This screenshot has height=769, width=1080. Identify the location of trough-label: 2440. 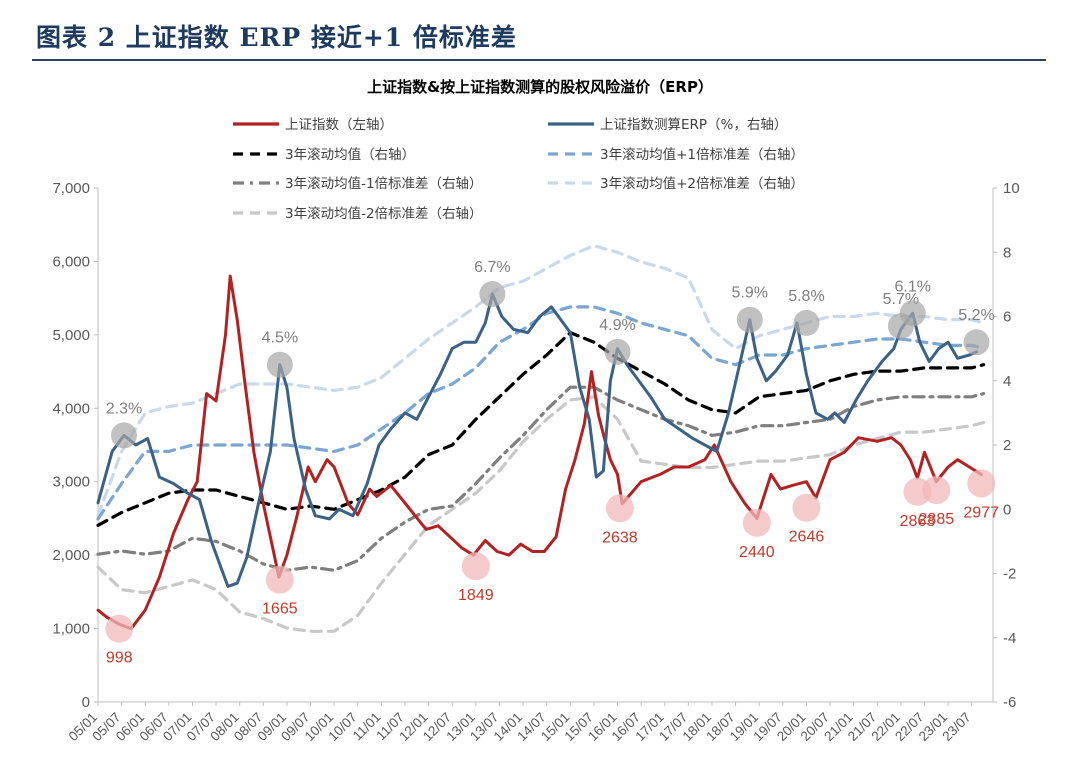
(757, 552).